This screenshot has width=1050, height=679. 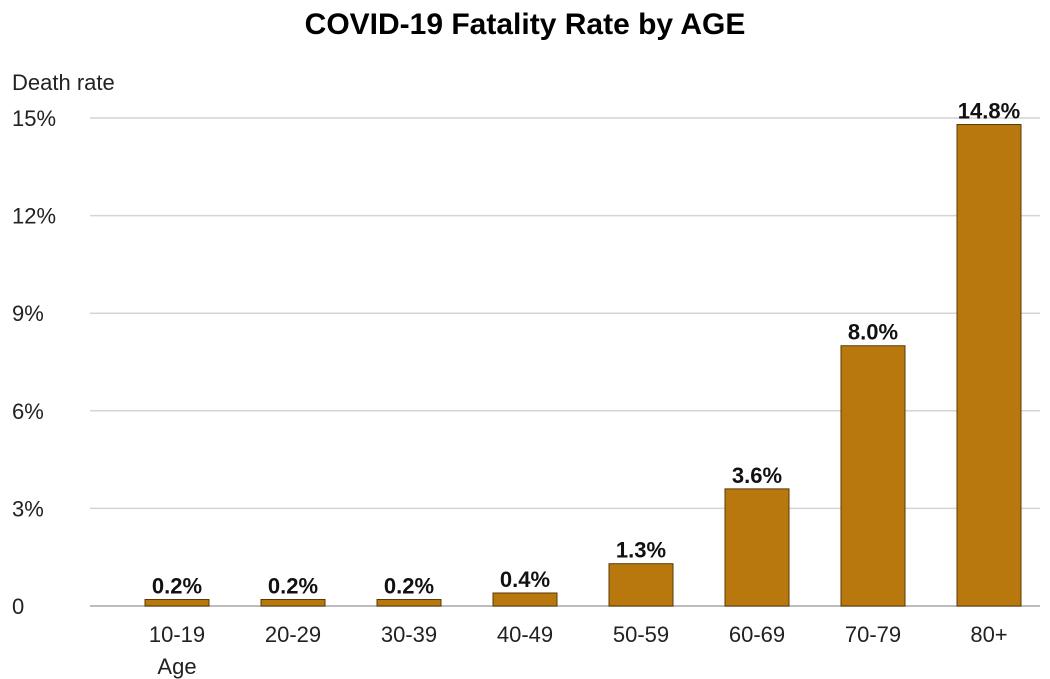 What do you see at coordinates (989, 111) in the screenshot?
I see `data-label: 14.8%` at bounding box center [989, 111].